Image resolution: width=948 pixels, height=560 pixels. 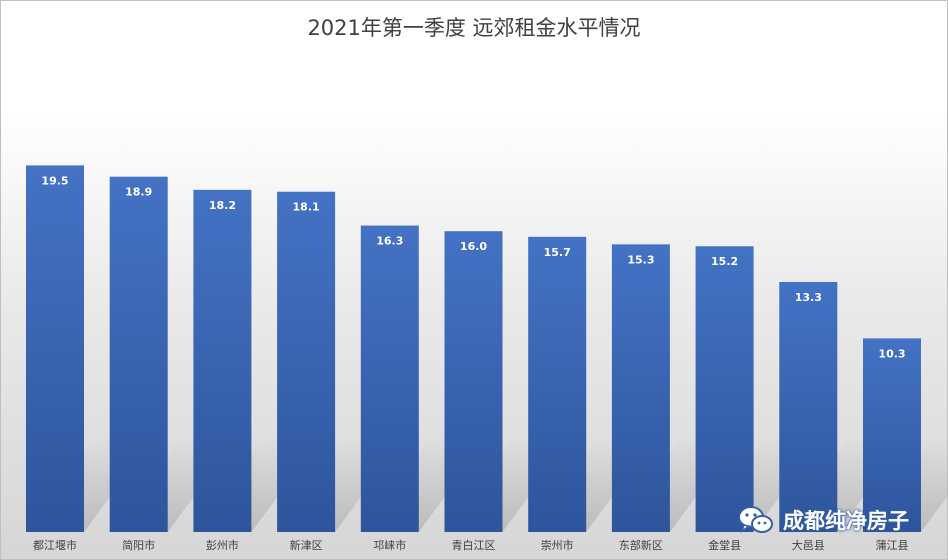 What do you see at coordinates (557, 545) in the screenshot?
I see `category-label: 崇州市` at bounding box center [557, 545].